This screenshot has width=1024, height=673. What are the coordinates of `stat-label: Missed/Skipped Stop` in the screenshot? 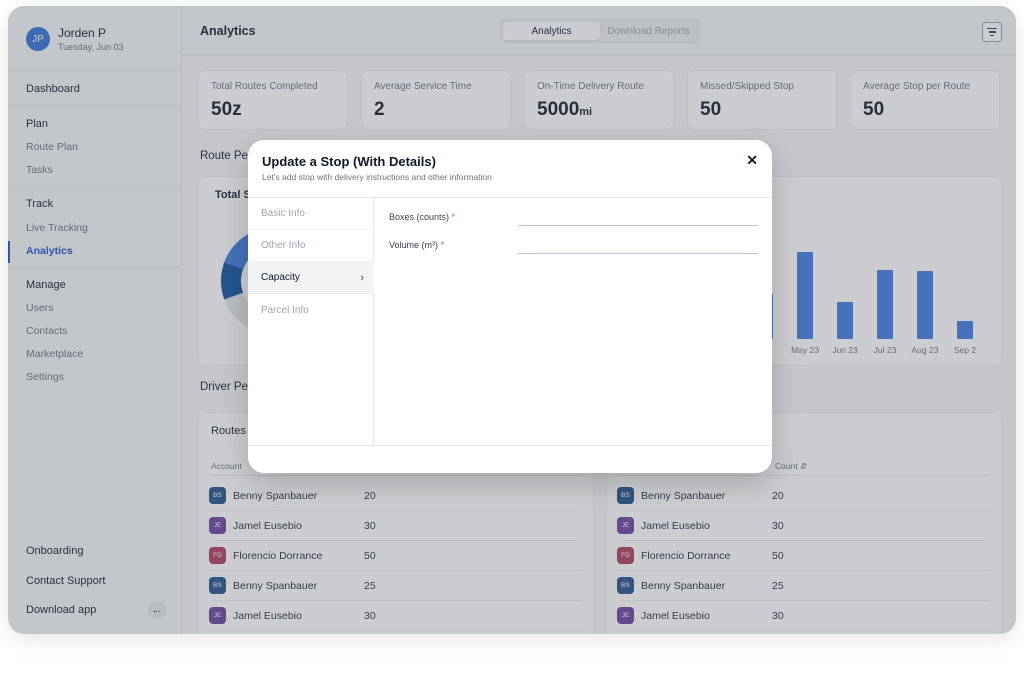 It's located at (747, 86).